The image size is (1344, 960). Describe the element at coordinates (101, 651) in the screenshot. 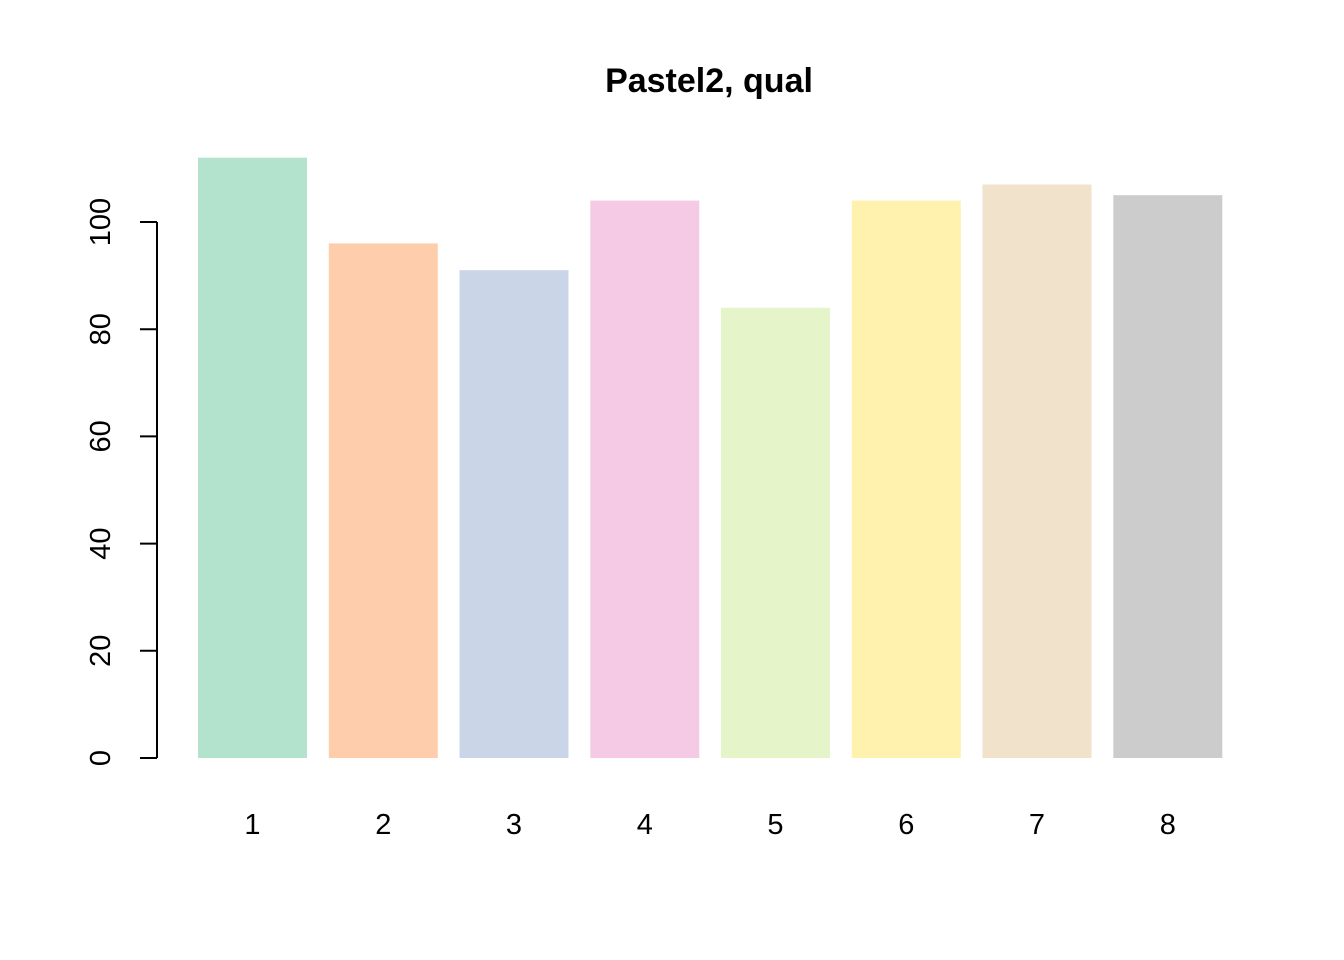

I see `y-tick-label-20: 20` at that location.